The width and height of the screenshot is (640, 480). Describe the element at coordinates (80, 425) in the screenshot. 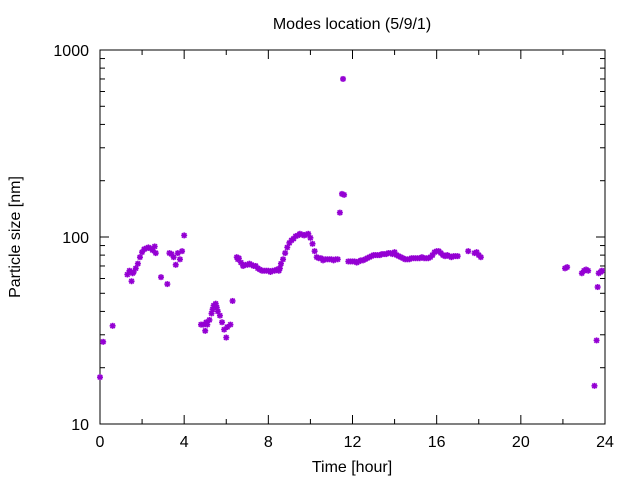

I see `y-tick-label: 10` at that location.